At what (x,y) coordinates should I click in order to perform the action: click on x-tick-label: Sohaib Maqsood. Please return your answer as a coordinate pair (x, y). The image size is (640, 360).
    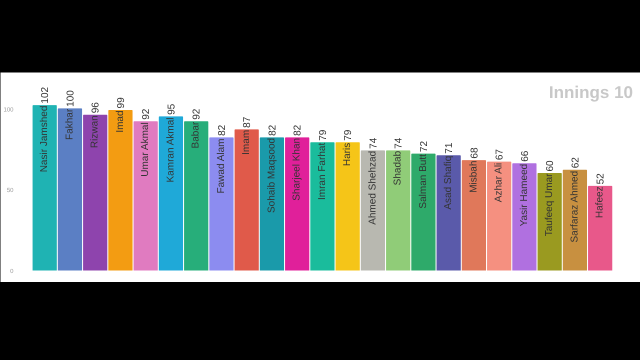
    Looking at the image, I should click on (272, 175).